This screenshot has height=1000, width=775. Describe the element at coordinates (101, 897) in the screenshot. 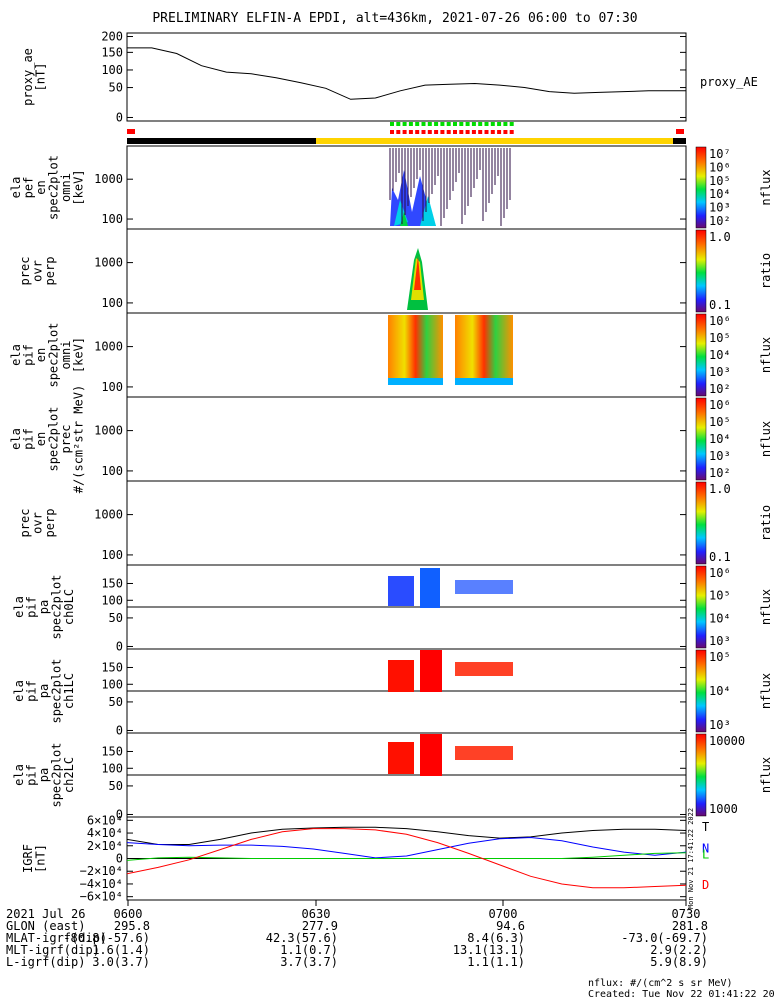

I see `ytick-label: −6×10⁴` at that location.